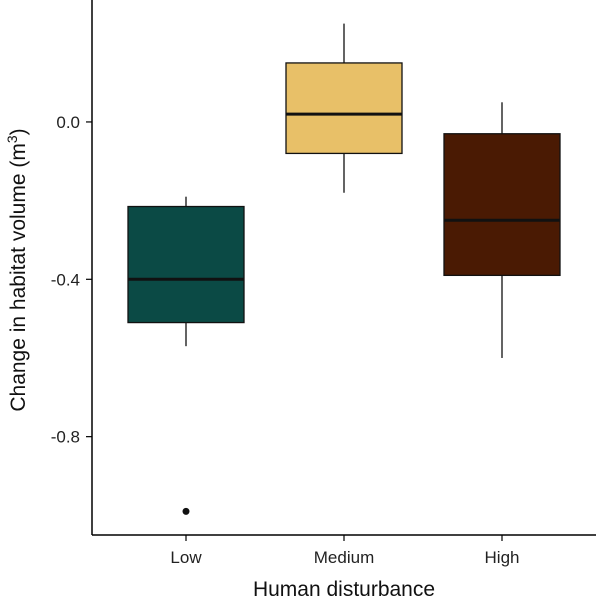 The height and width of the screenshot is (599, 596). I want to click on y-tick-label: -0.4, so click(65, 279).